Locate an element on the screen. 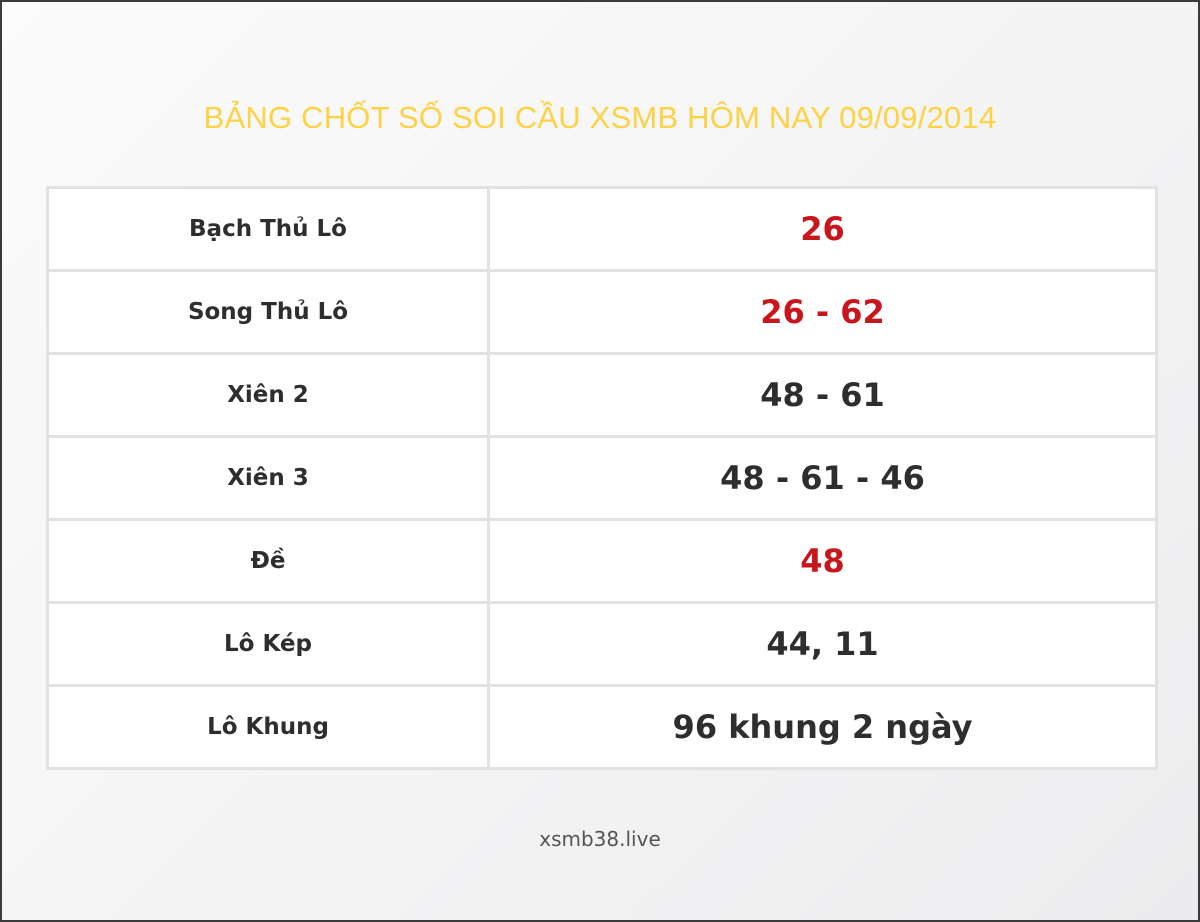 Image resolution: width=1200 pixels, height=922 pixels. table-row: Đề 48 is located at coordinates (602, 561).